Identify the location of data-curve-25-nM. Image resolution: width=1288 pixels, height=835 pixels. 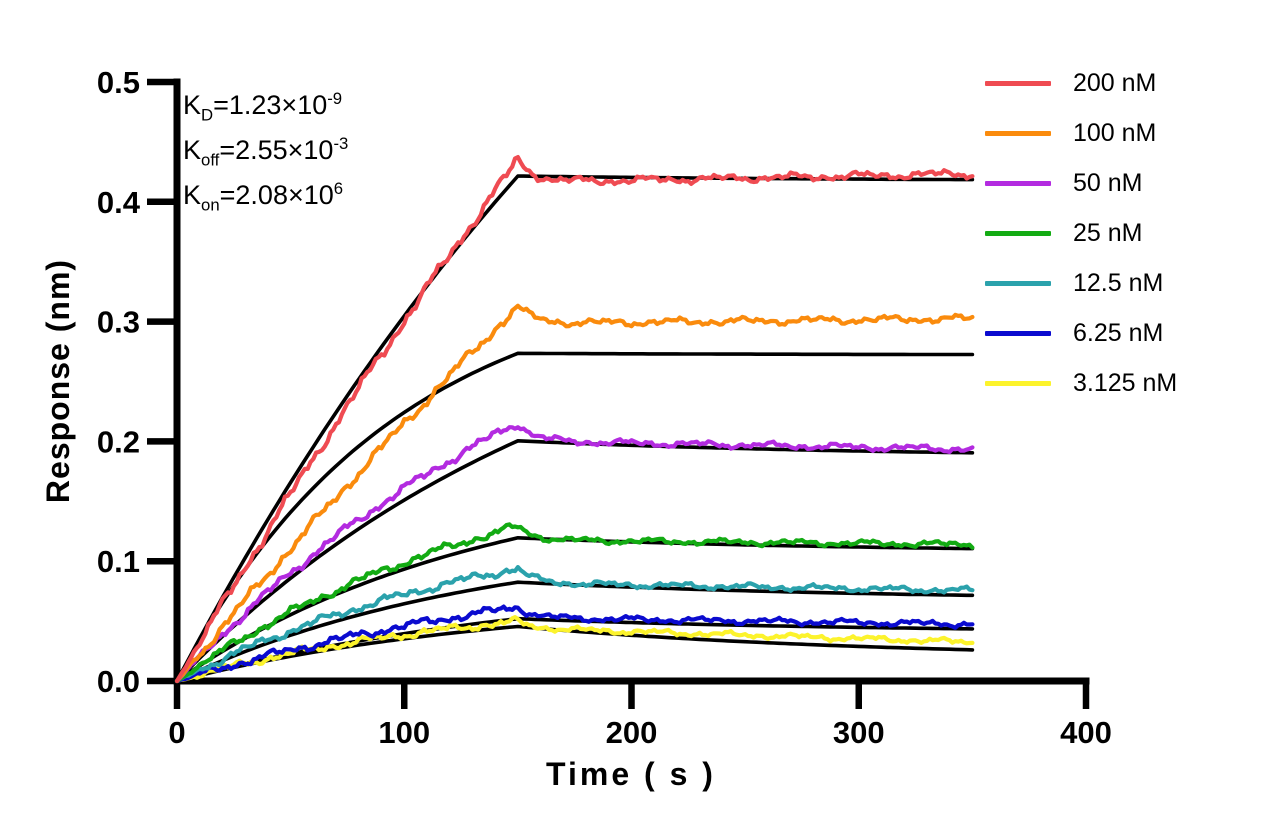
(574, 603).